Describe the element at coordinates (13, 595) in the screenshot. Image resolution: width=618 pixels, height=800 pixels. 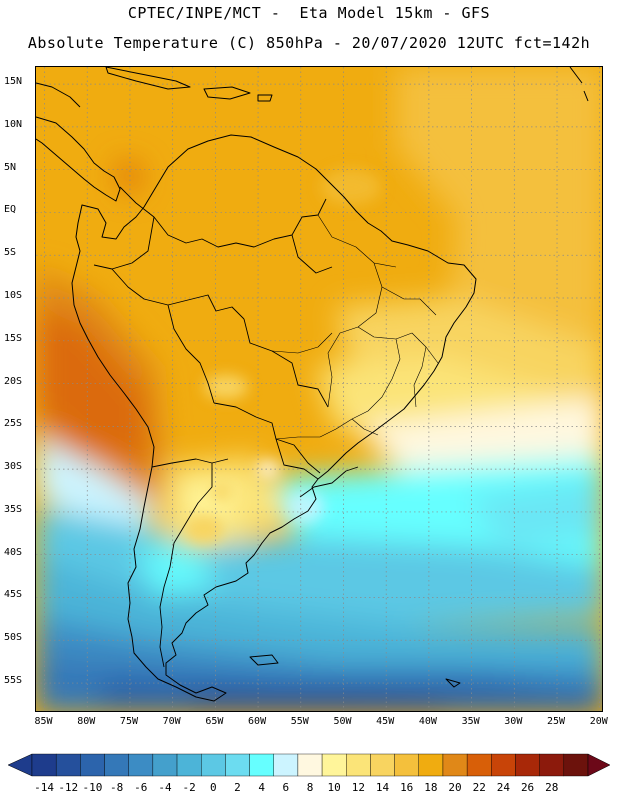
I see `lat-tick-label: 45S` at that location.